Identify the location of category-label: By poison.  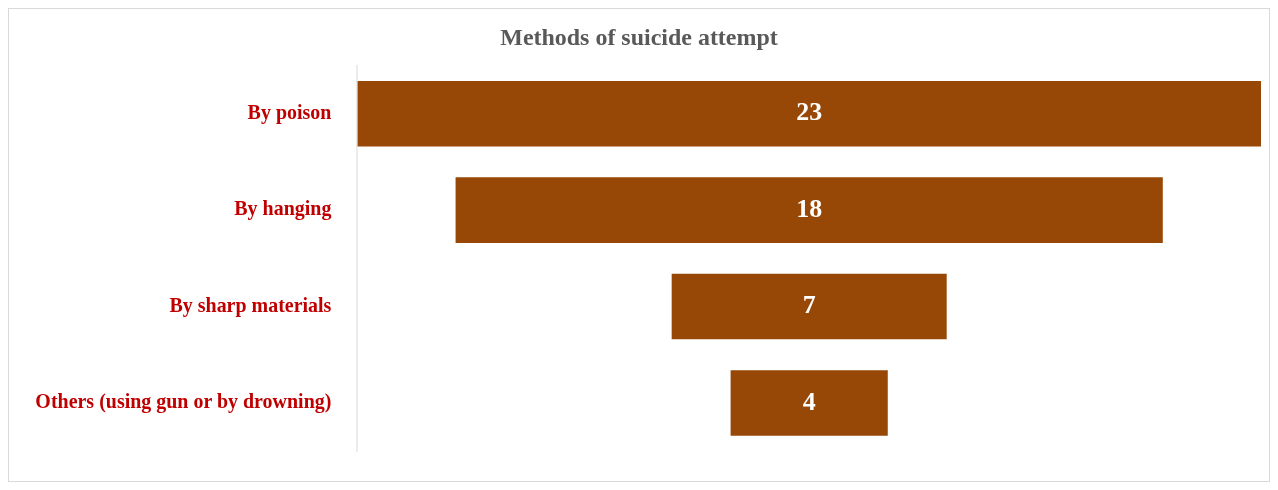
(289, 112).